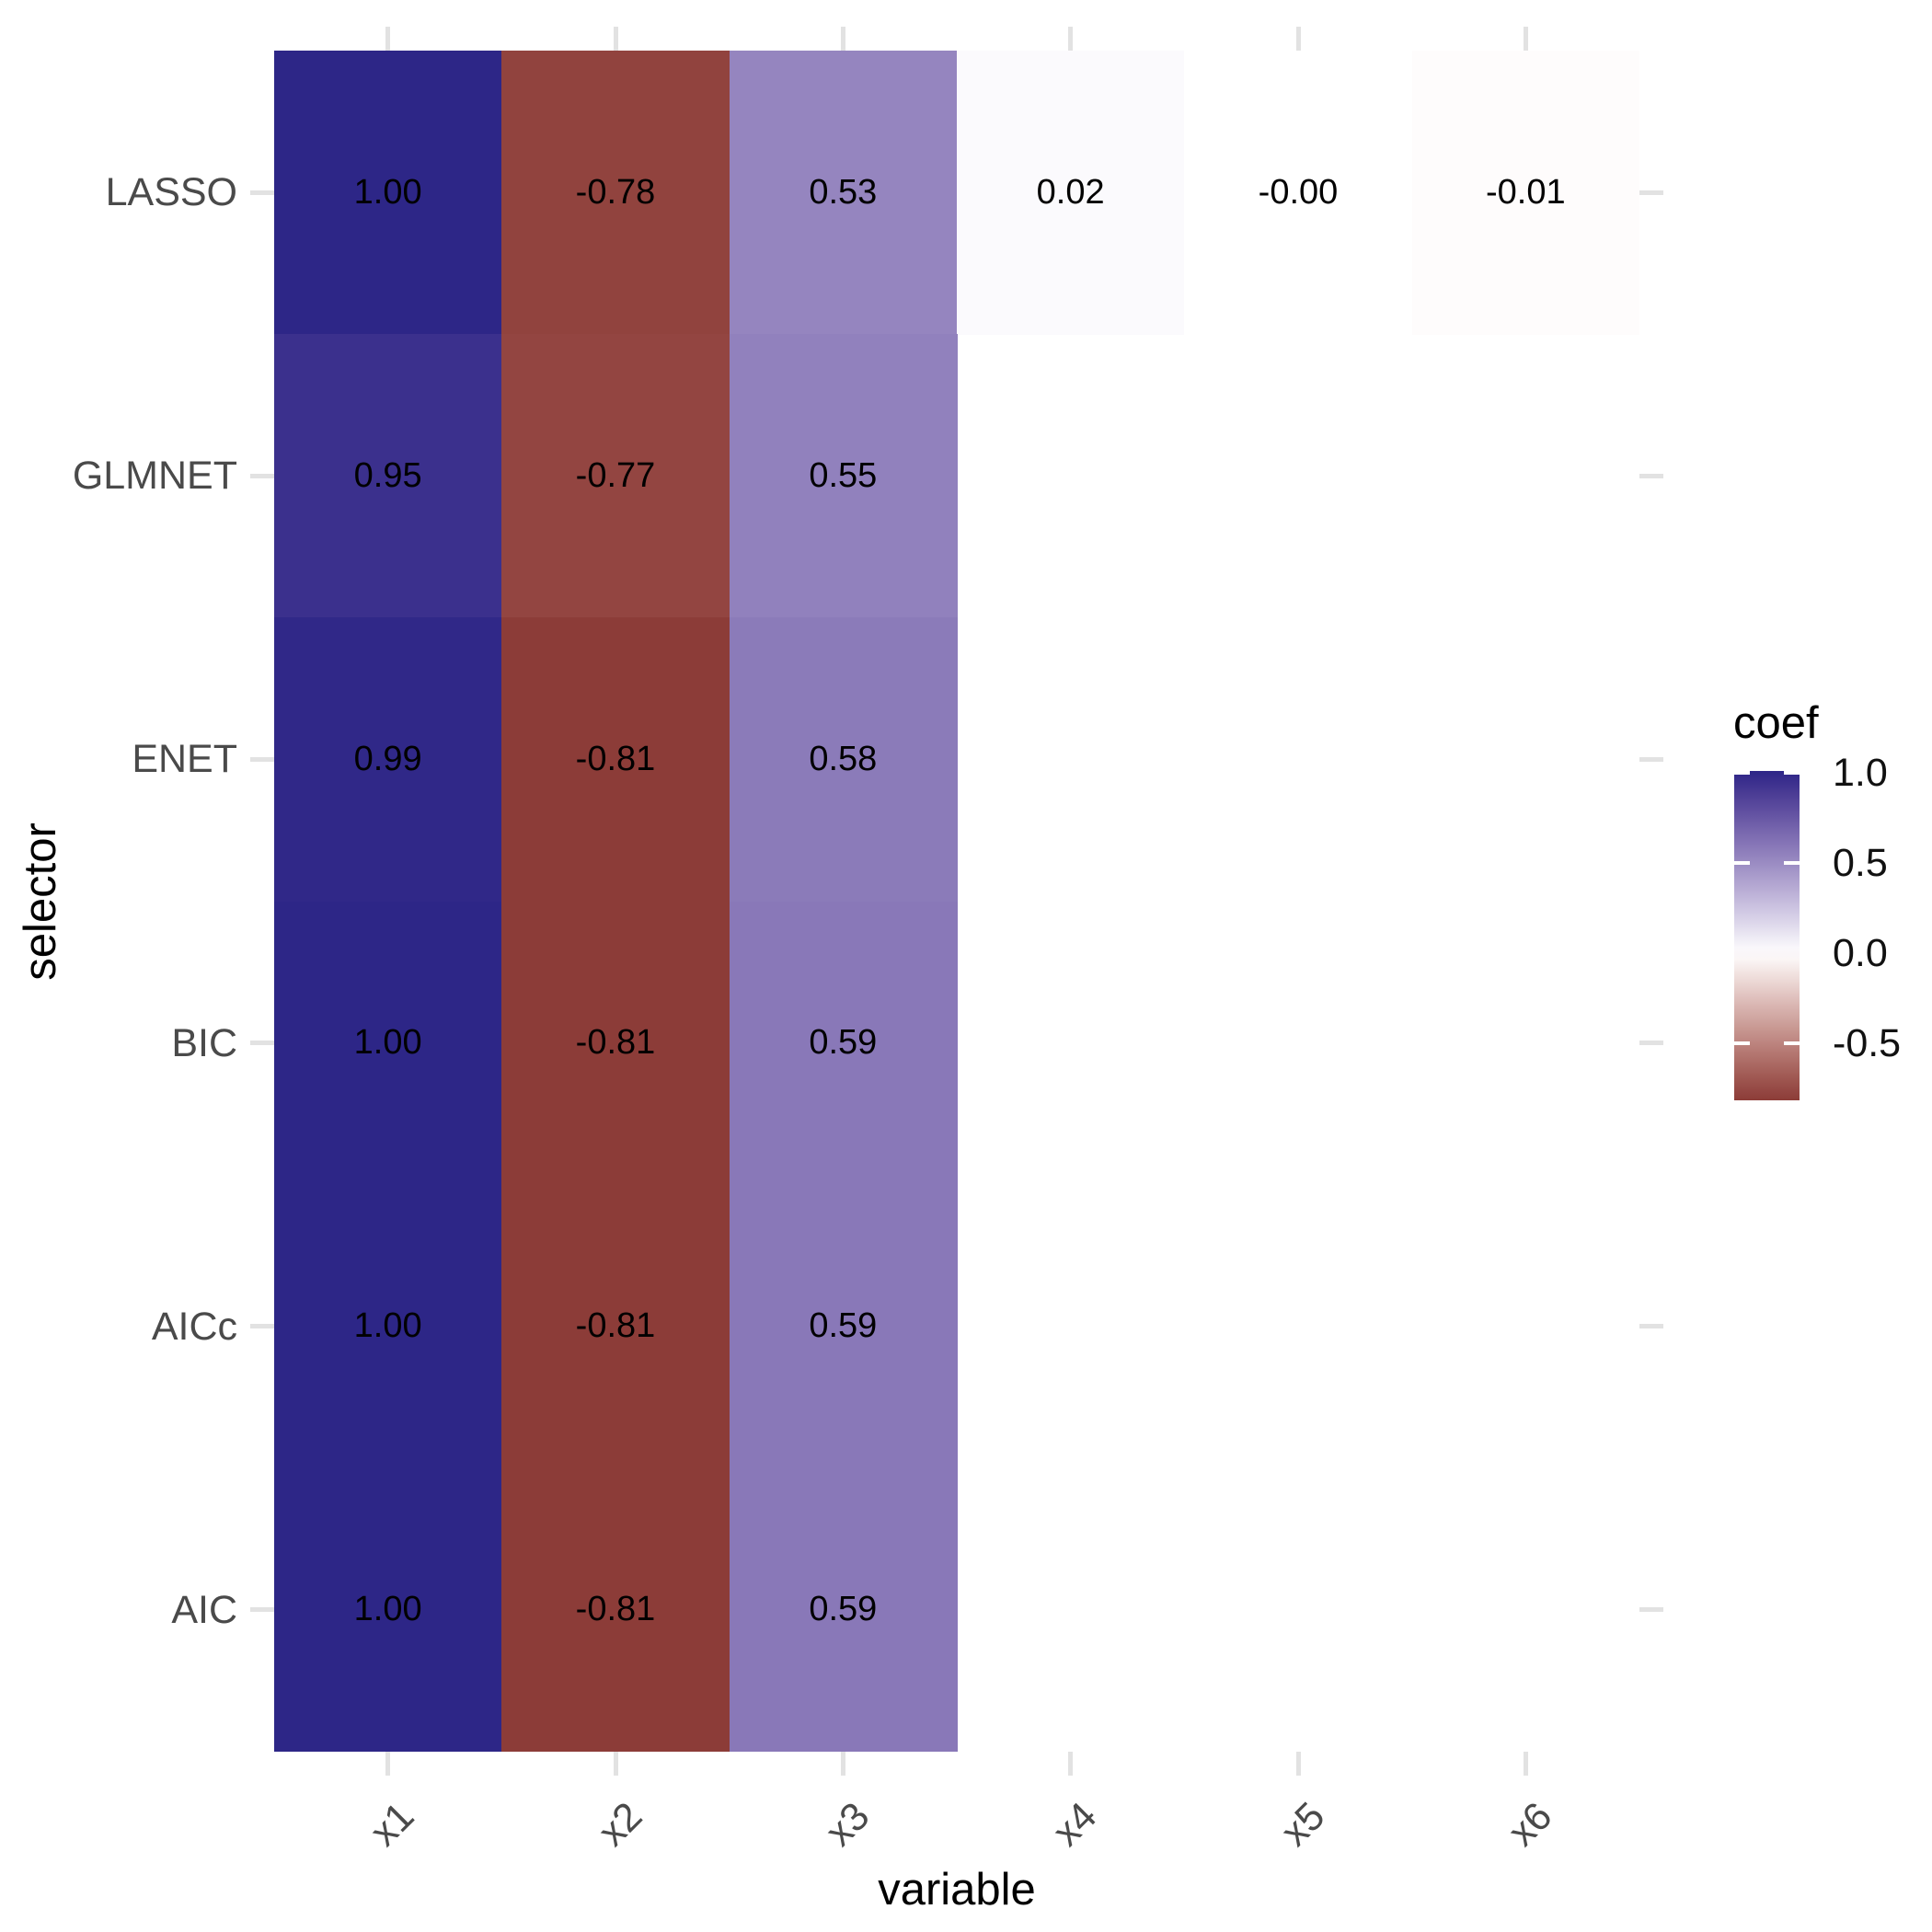 The image size is (1932, 1932). What do you see at coordinates (392, 1825) in the screenshot?
I see `x-axis-tick-label: x1` at bounding box center [392, 1825].